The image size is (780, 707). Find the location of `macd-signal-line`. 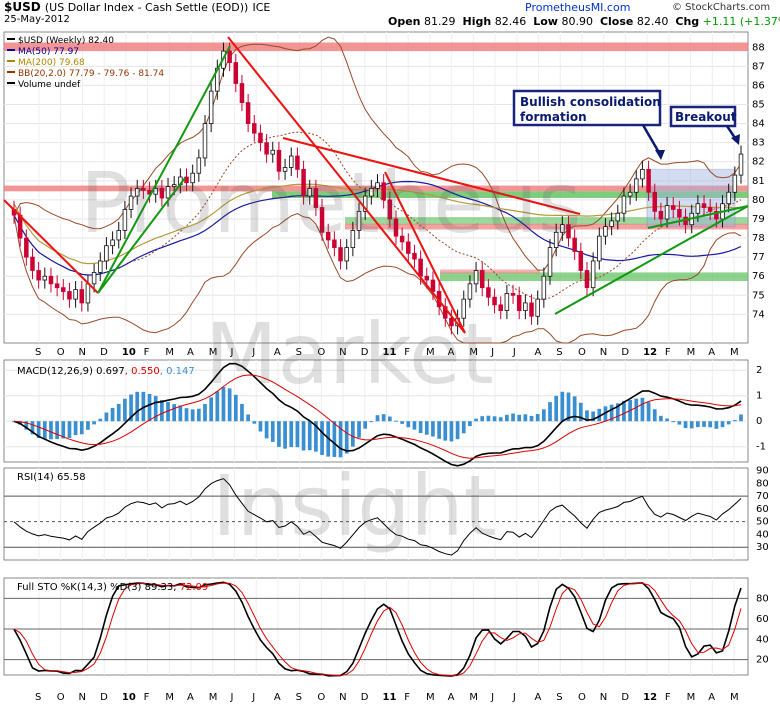

macd-signal-line is located at coordinates (377, 416).